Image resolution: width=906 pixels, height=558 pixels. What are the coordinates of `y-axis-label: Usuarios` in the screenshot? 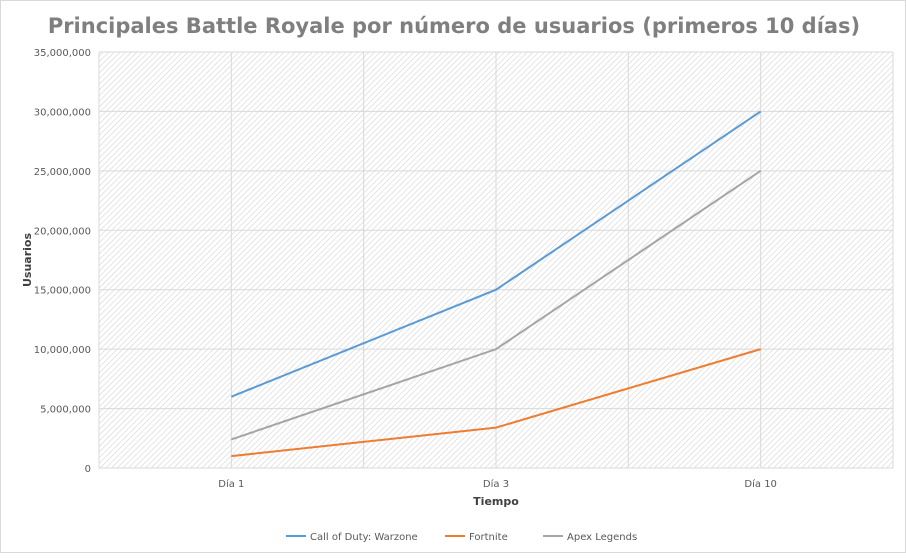 It's located at (27, 260).